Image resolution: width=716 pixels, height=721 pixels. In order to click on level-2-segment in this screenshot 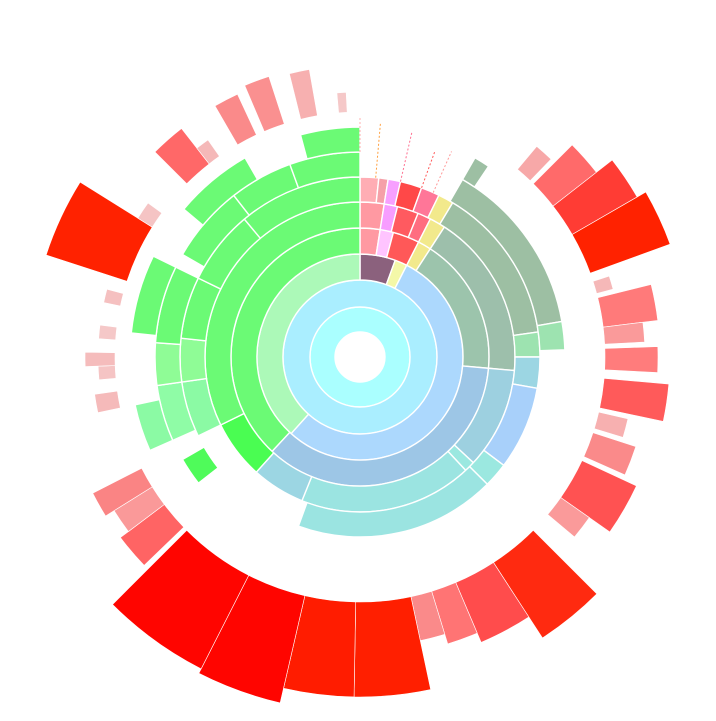, I will do `click(360, 357)`.